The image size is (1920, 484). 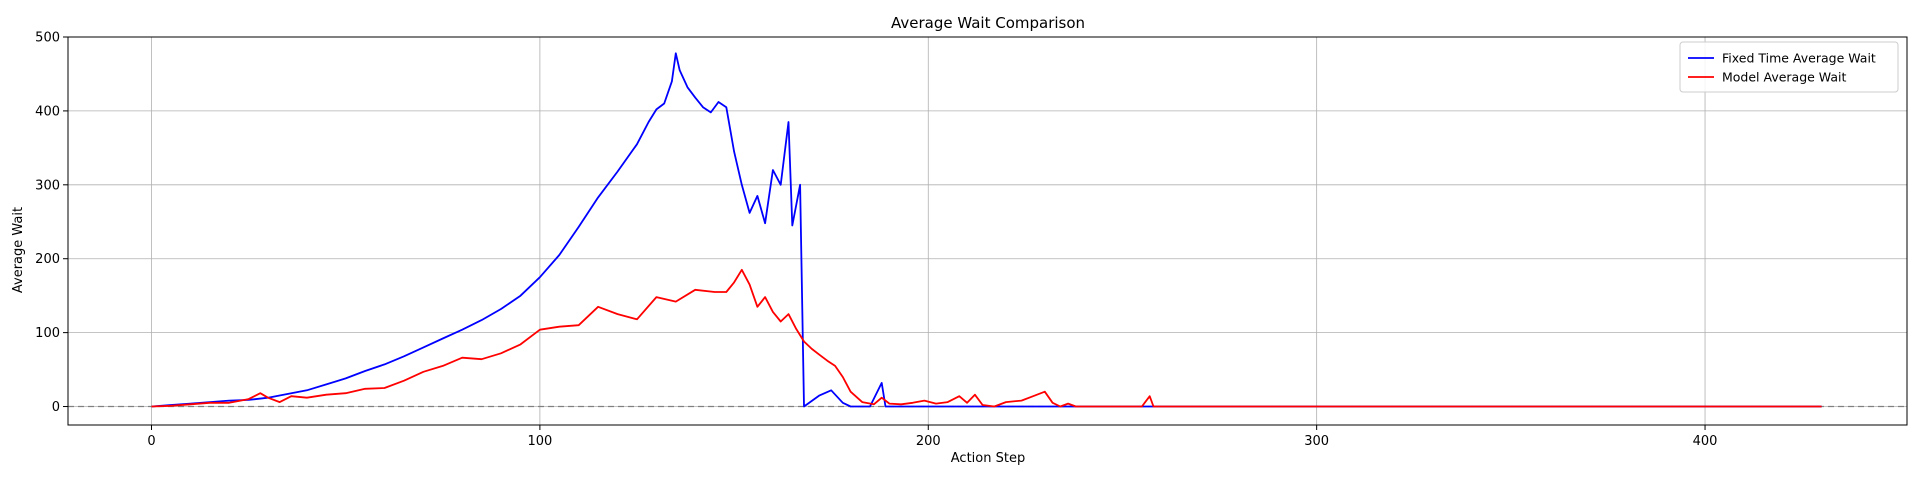 What do you see at coordinates (539, 441) in the screenshot?
I see `x-tick-label: 100` at bounding box center [539, 441].